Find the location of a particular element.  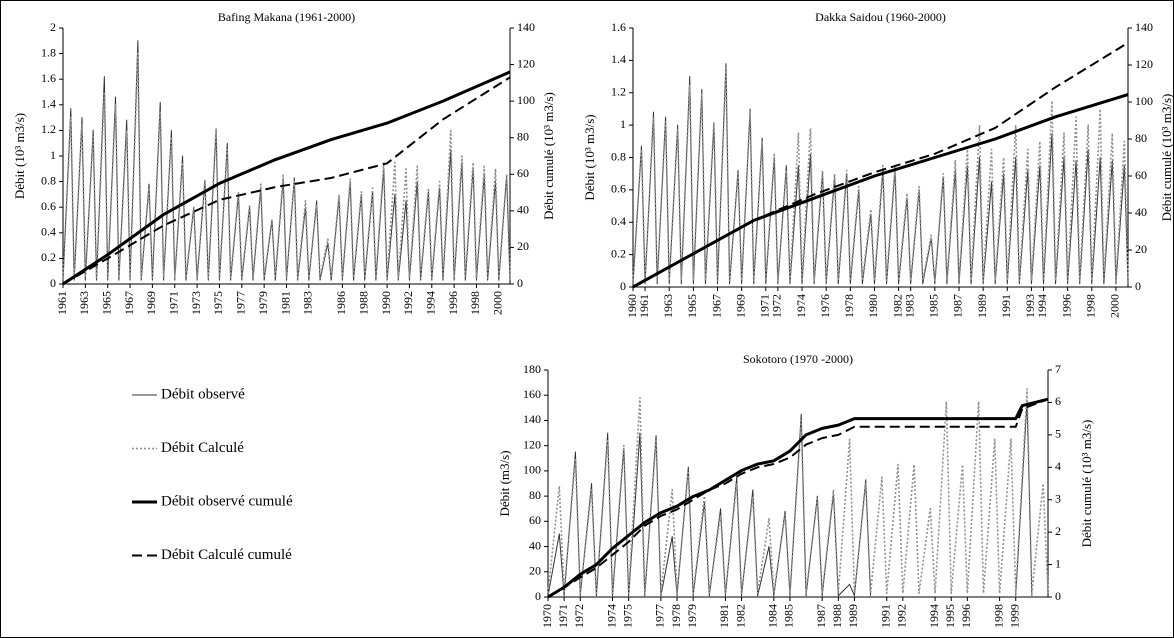

legend-label: Débit Calculé is located at coordinates (202, 448).